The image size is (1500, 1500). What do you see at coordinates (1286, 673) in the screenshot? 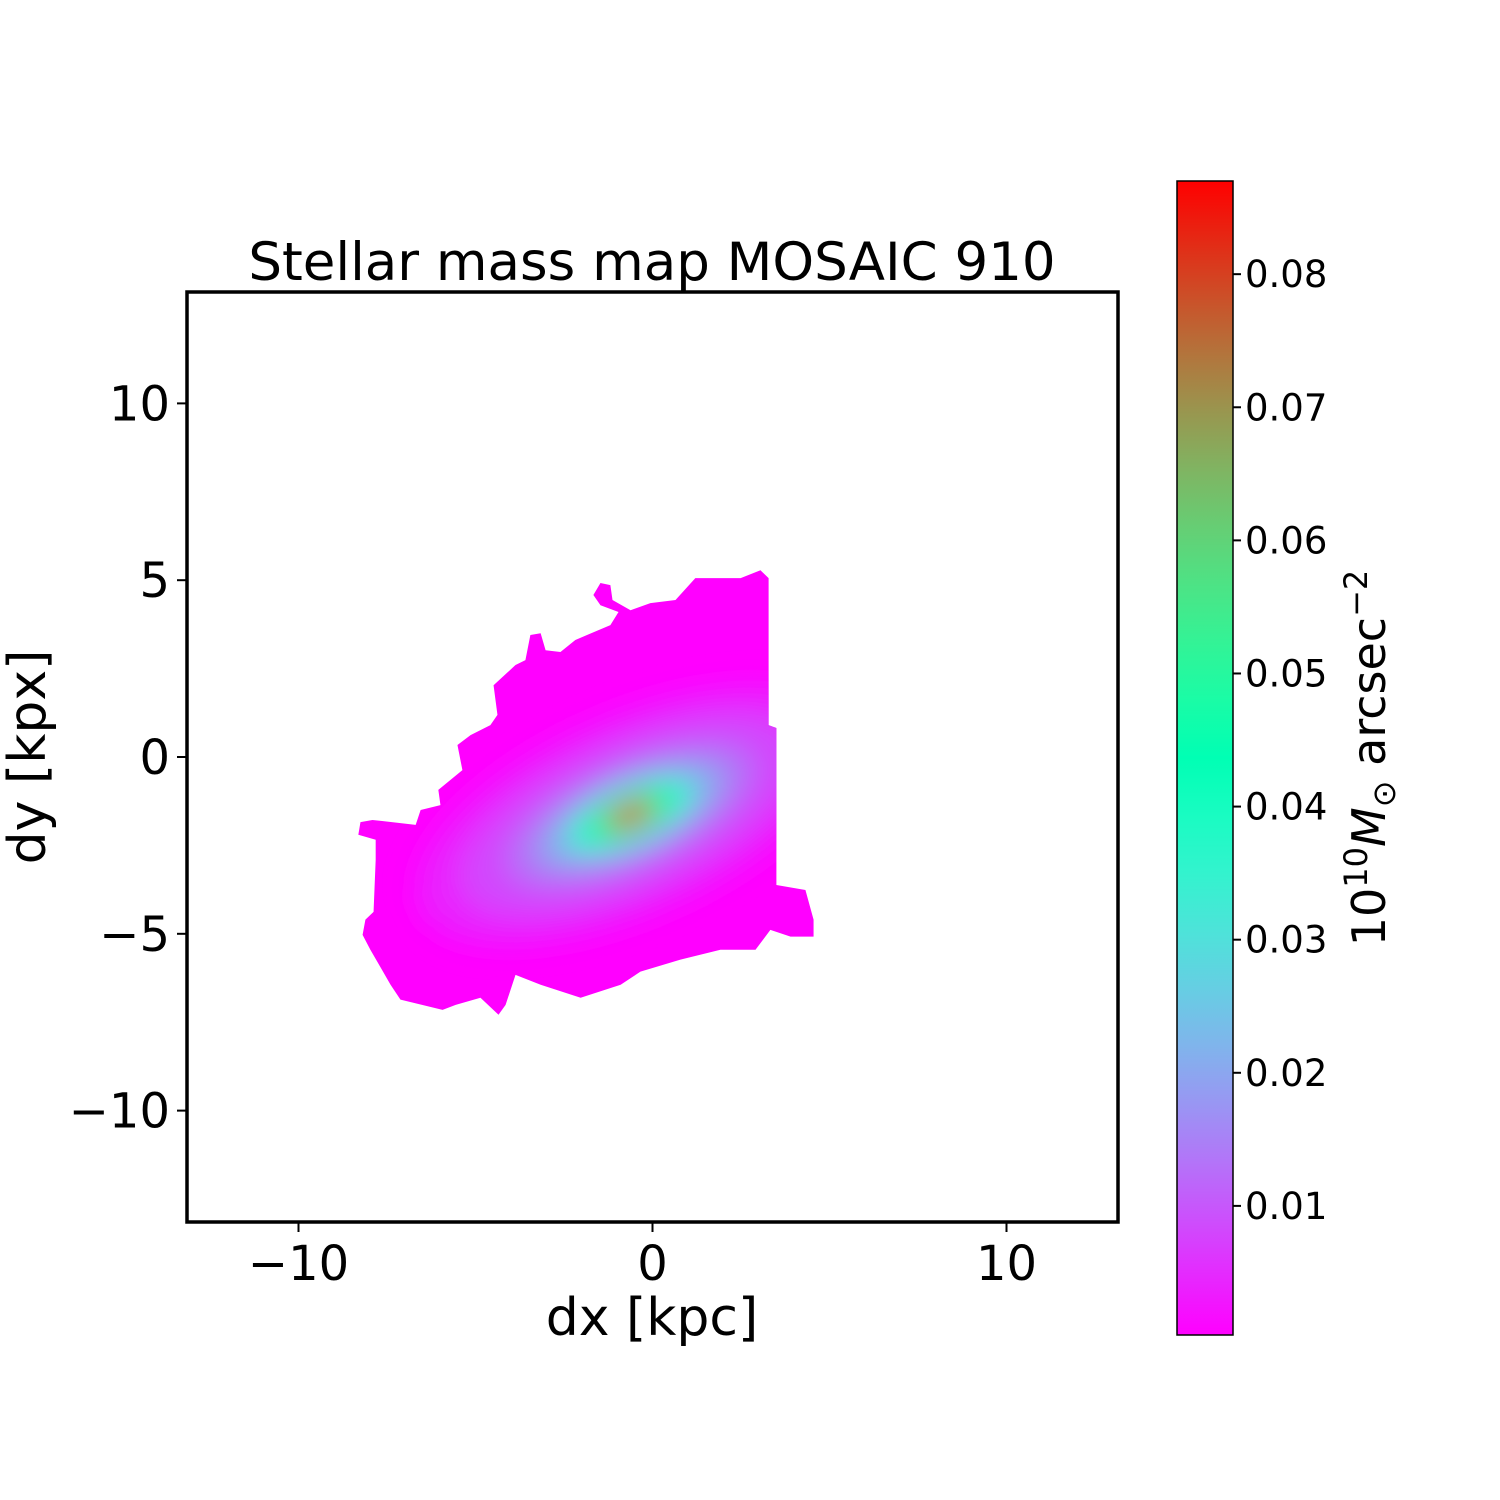
I see `colorbar-tick-label: 0.05` at bounding box center [1286, 673].